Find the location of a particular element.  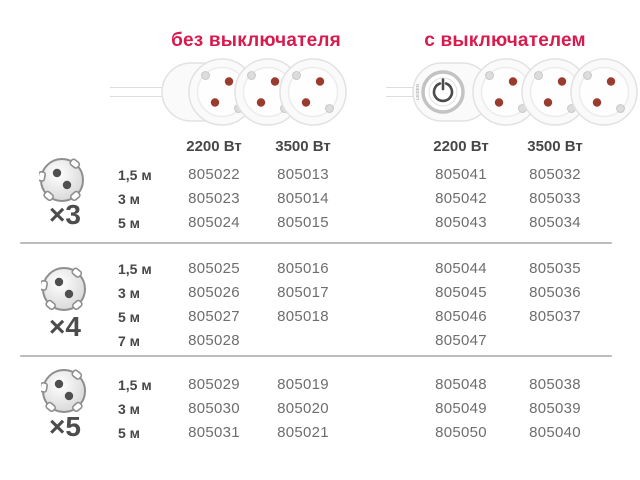

table-row: 1,5 м 805029 805019 805048 805038 is located at coordinates (320, 385).